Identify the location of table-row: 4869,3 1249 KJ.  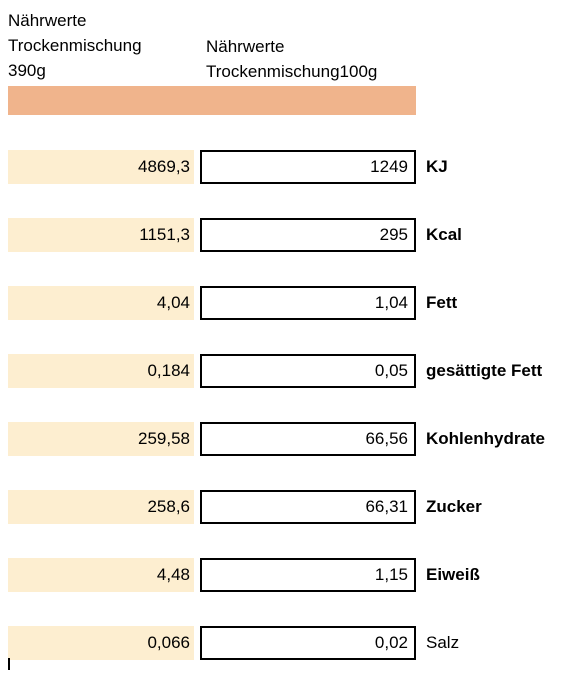
(288, 167).